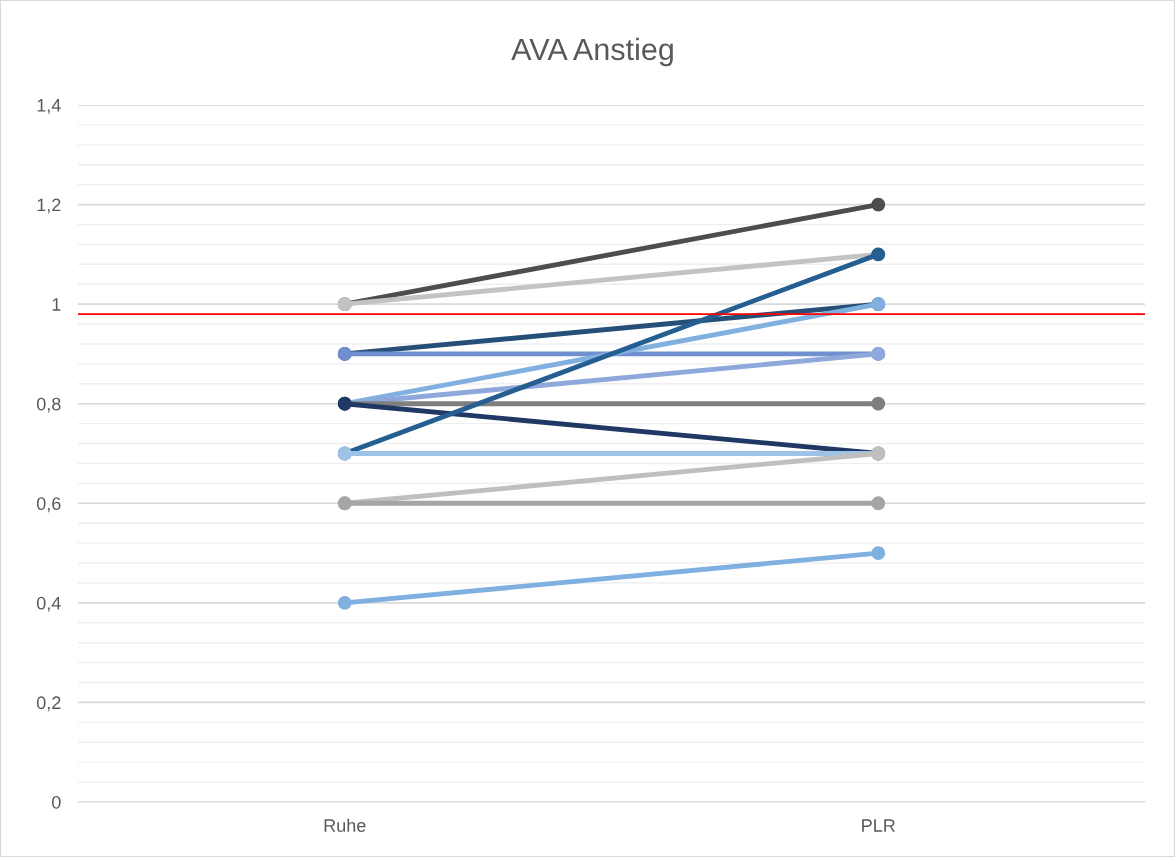 Image resolution: width=1175 pixels, height=857 pixels. What do you see at coordinates (48, 405) in the screenshot?
I see `y-tick-label: 0,8` at bounding box center [48, 405].